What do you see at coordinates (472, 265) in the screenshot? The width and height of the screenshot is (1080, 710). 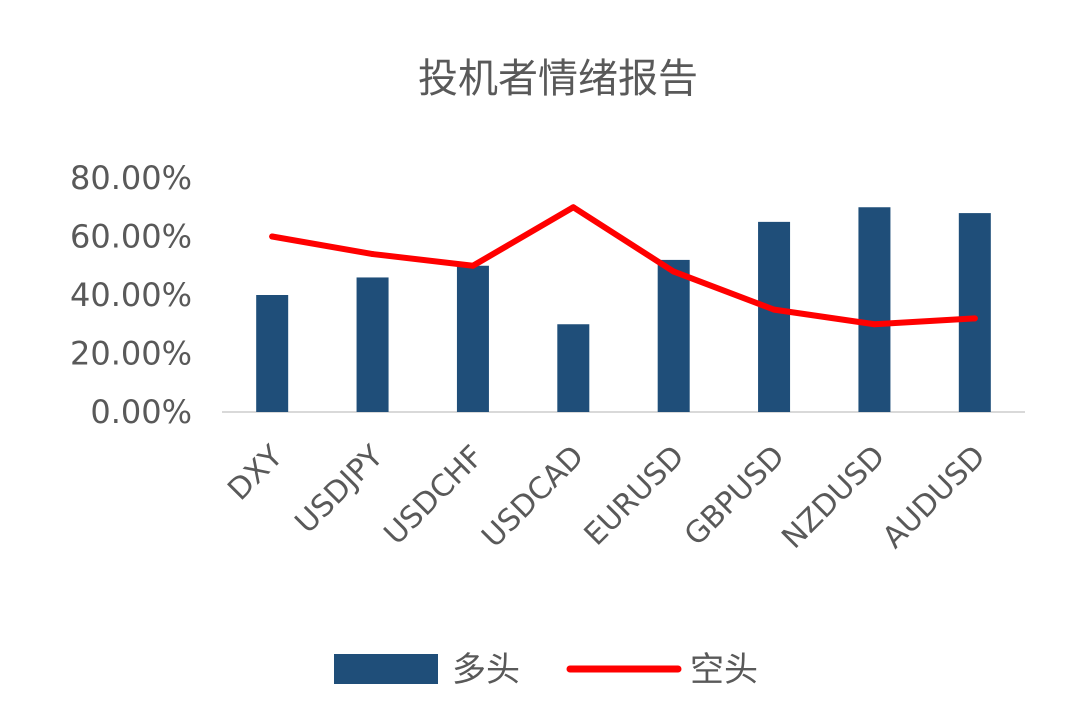 I see `line-point-USDCHF` at bounding box center [472, 265].